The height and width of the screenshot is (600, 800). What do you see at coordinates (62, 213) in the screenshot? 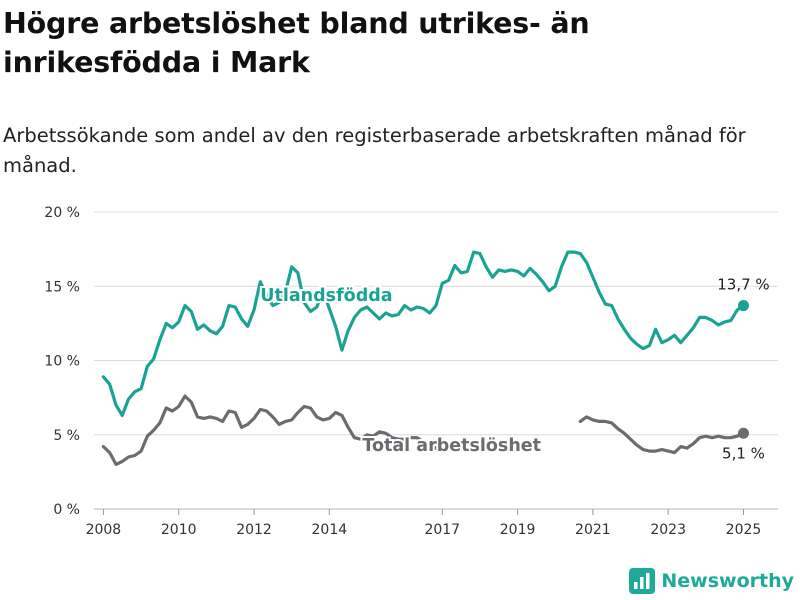
I see `y-tick-label: 20 %` at bounding box center [62, 213].